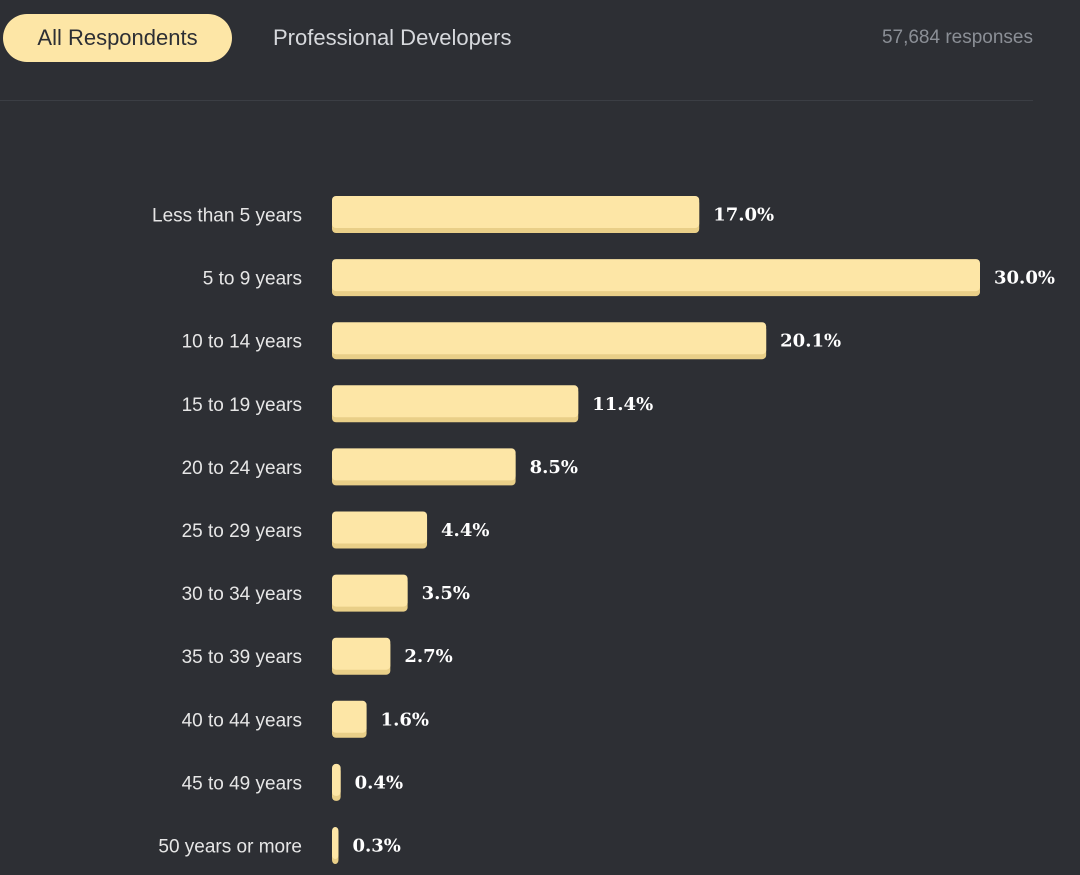  What do you see at coordinates (392, 37) in the screenshot?
I see `tab-professional-developers: Professional Developers` at bounding box center [392, 37].